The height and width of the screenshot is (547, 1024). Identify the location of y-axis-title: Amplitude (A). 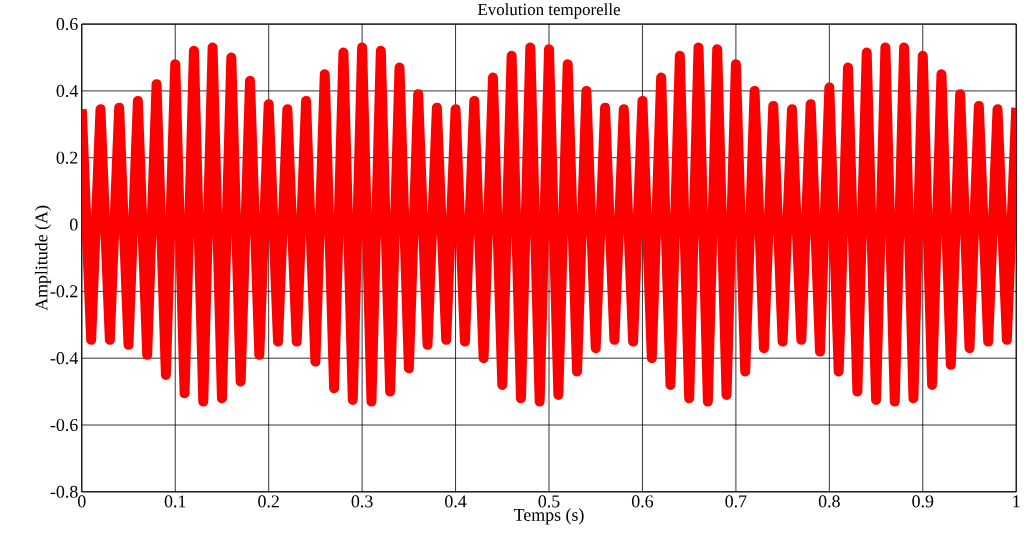
(43, 258).